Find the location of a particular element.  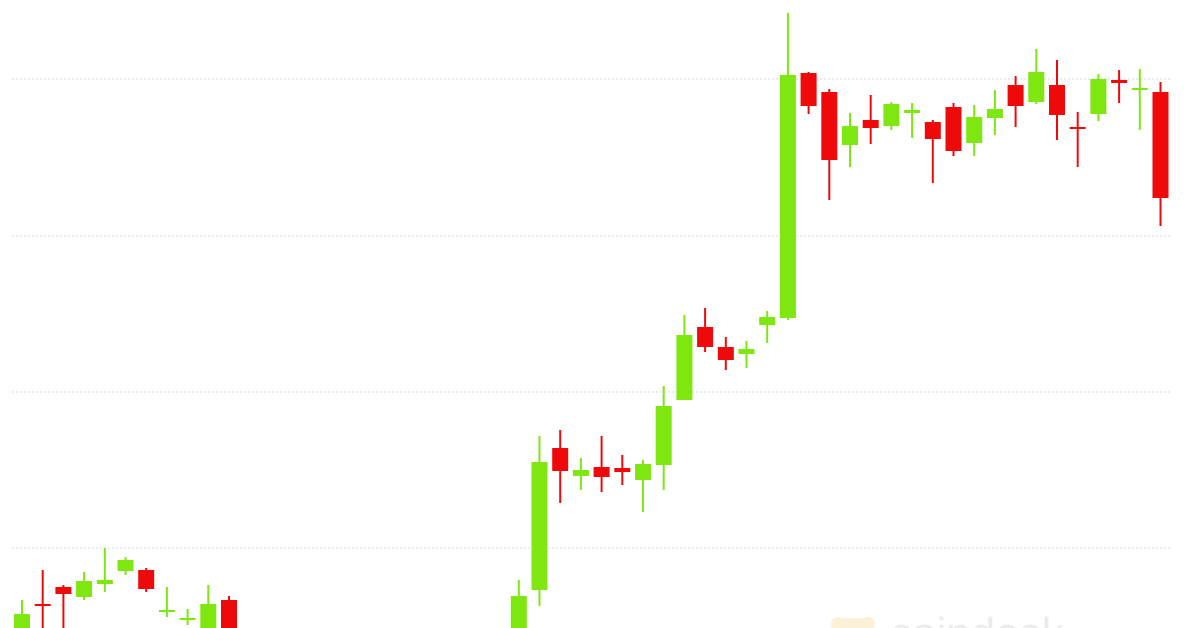

watermark: coindesk is located at coordinates (948, 618).